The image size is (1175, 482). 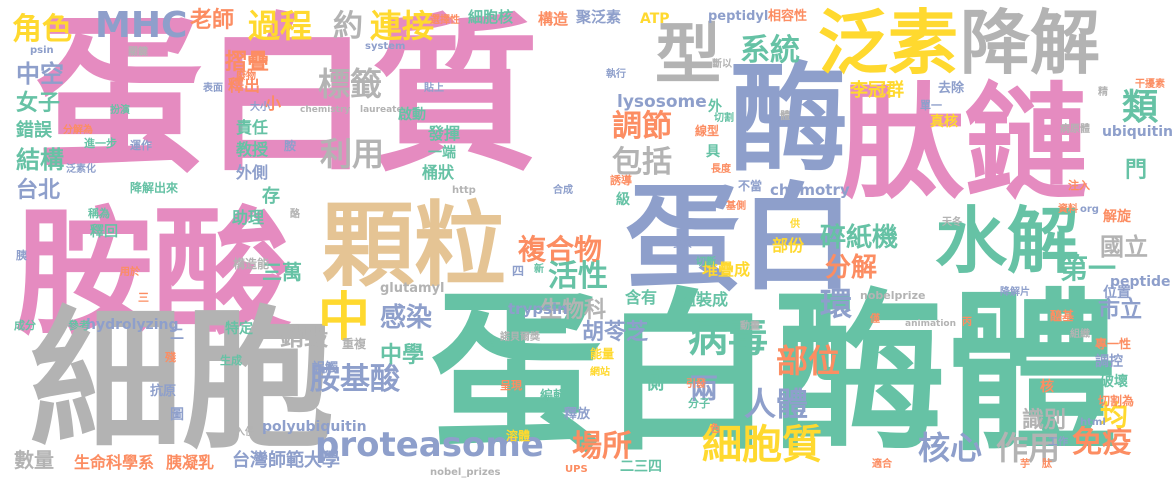 I want to click on word-肽鏈: 肽鏈, so click(x=964, y=144).